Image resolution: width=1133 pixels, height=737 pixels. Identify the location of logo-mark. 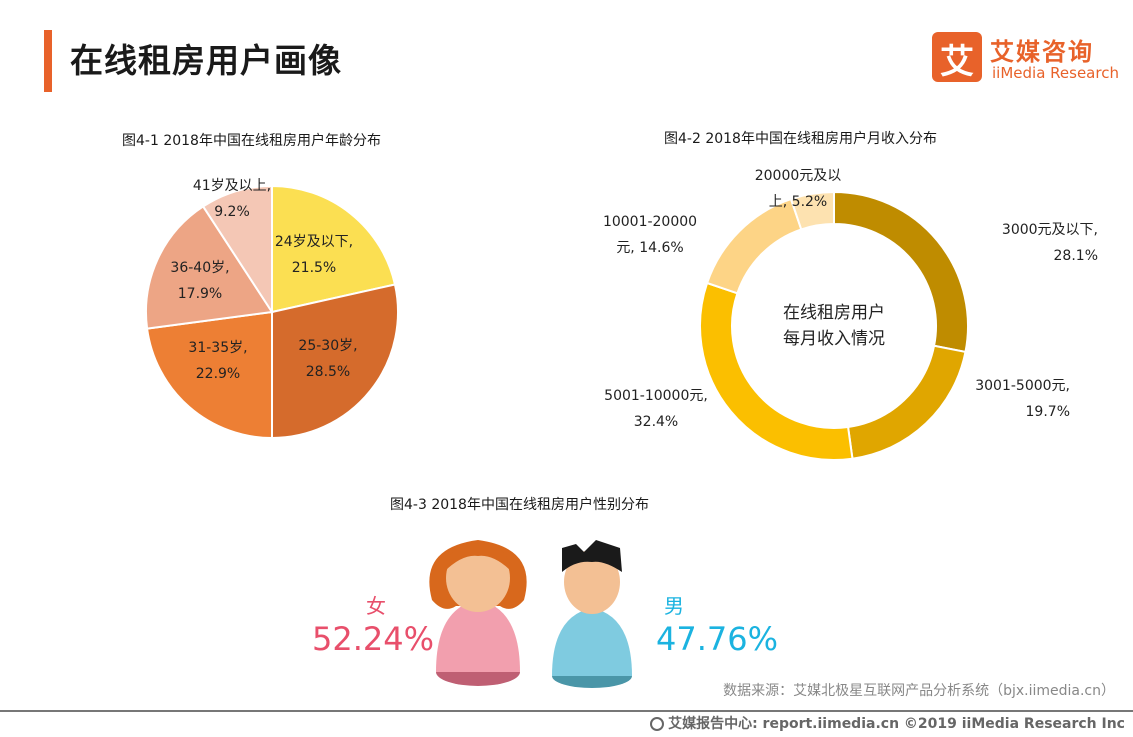
(957, 57).